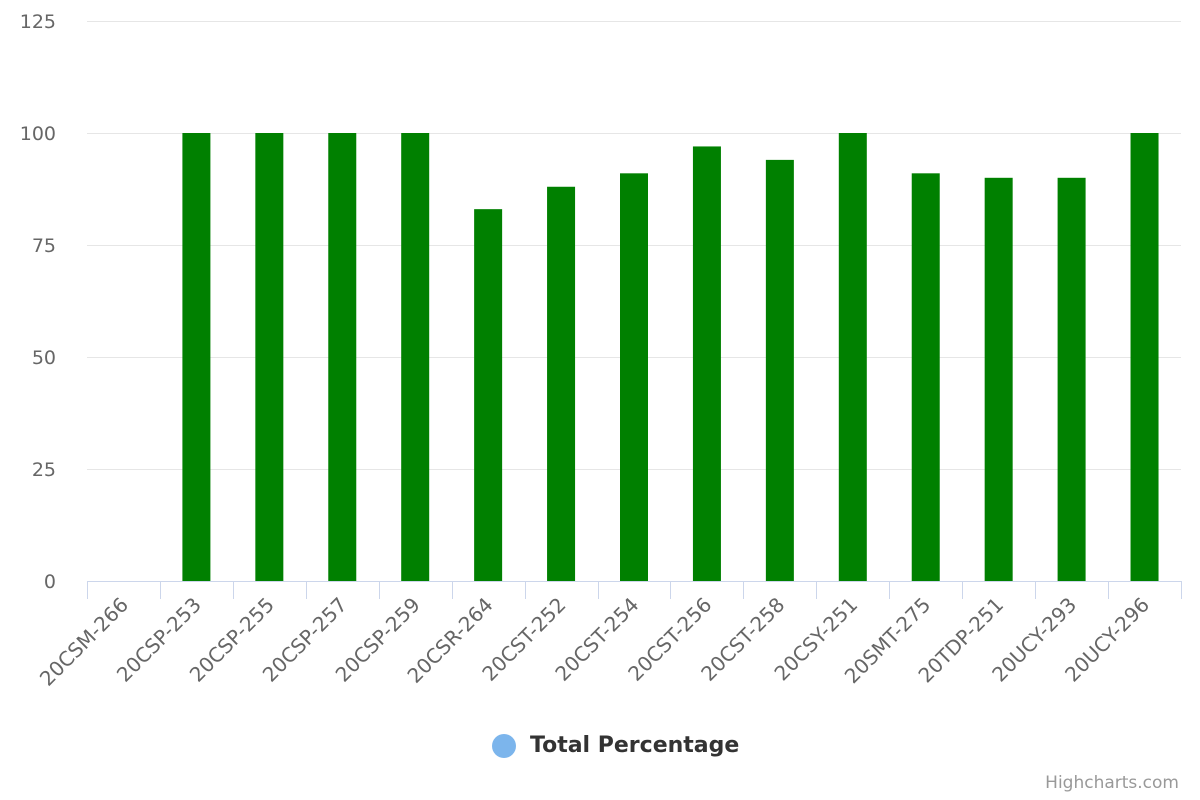 The image size is (1200, 800). Describe the element at coordinates (1112, 783) in the screenshot. I see `credits-link: Highcharts.com` at that location.